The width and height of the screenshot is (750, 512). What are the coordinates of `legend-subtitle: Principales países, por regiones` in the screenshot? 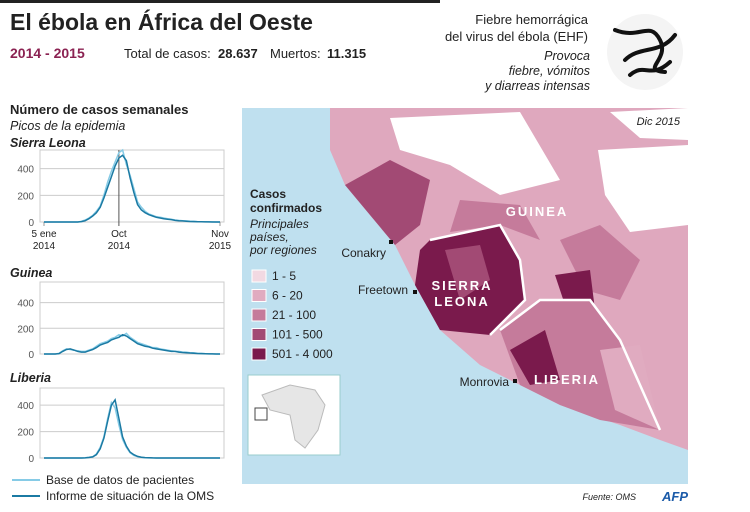 It's located at (283, 237).